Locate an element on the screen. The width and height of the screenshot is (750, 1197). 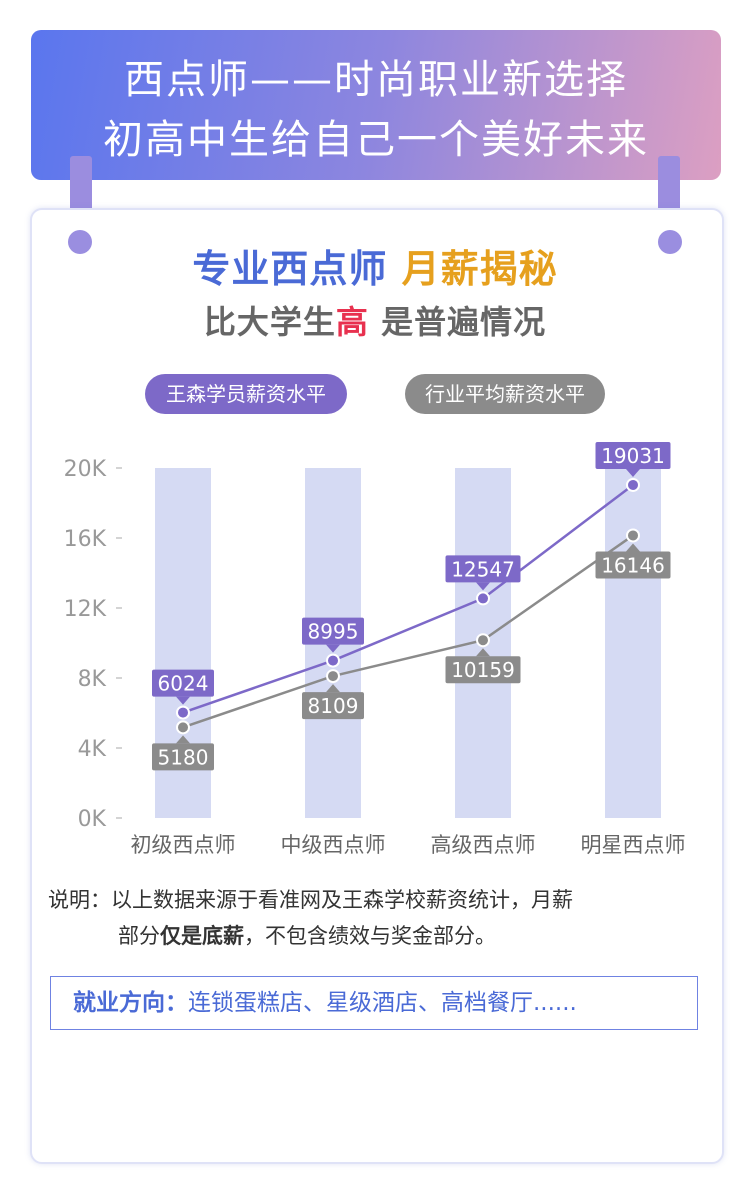
hanger-right is located at coordinates (669, 187).